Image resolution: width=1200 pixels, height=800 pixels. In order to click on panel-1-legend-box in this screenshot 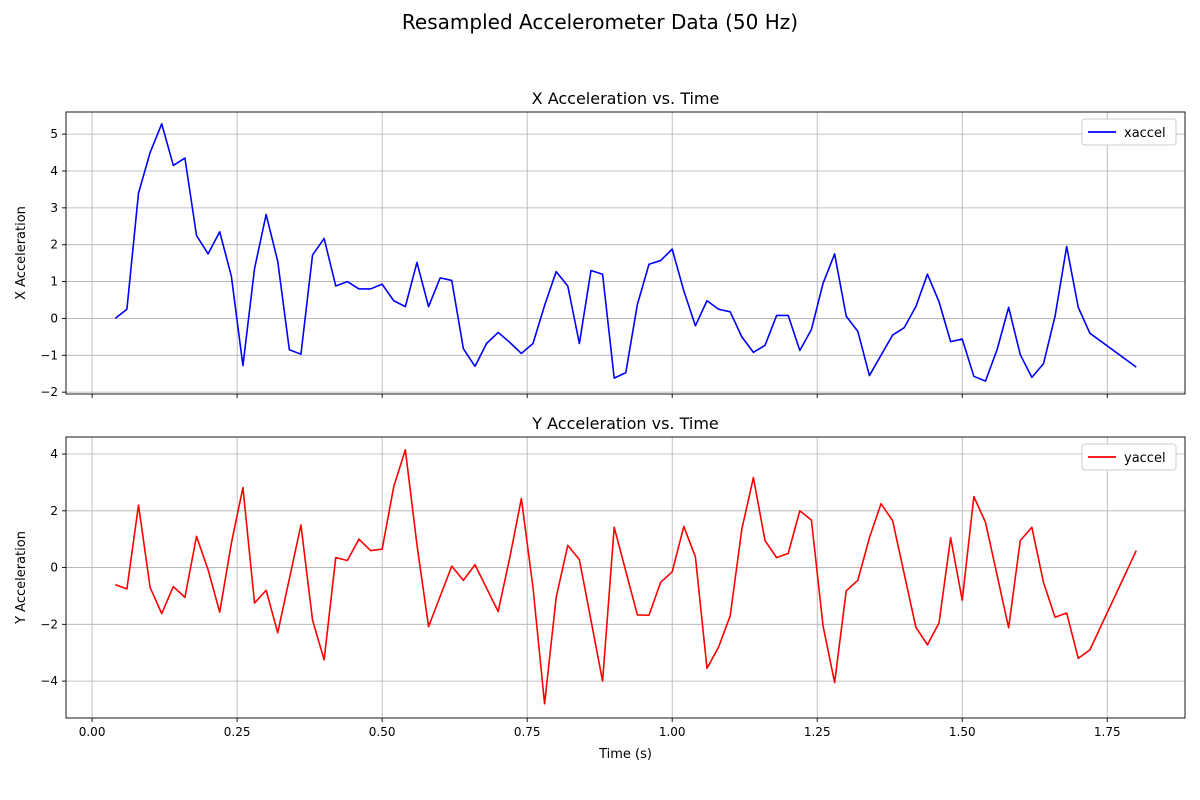, I will do `click(1129, 132)`.